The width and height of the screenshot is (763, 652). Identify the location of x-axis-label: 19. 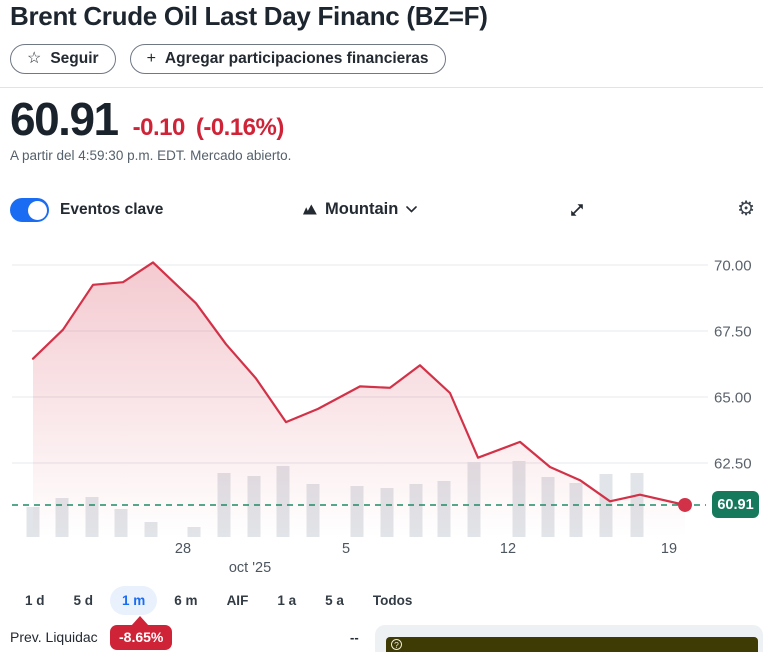
(669, 549).